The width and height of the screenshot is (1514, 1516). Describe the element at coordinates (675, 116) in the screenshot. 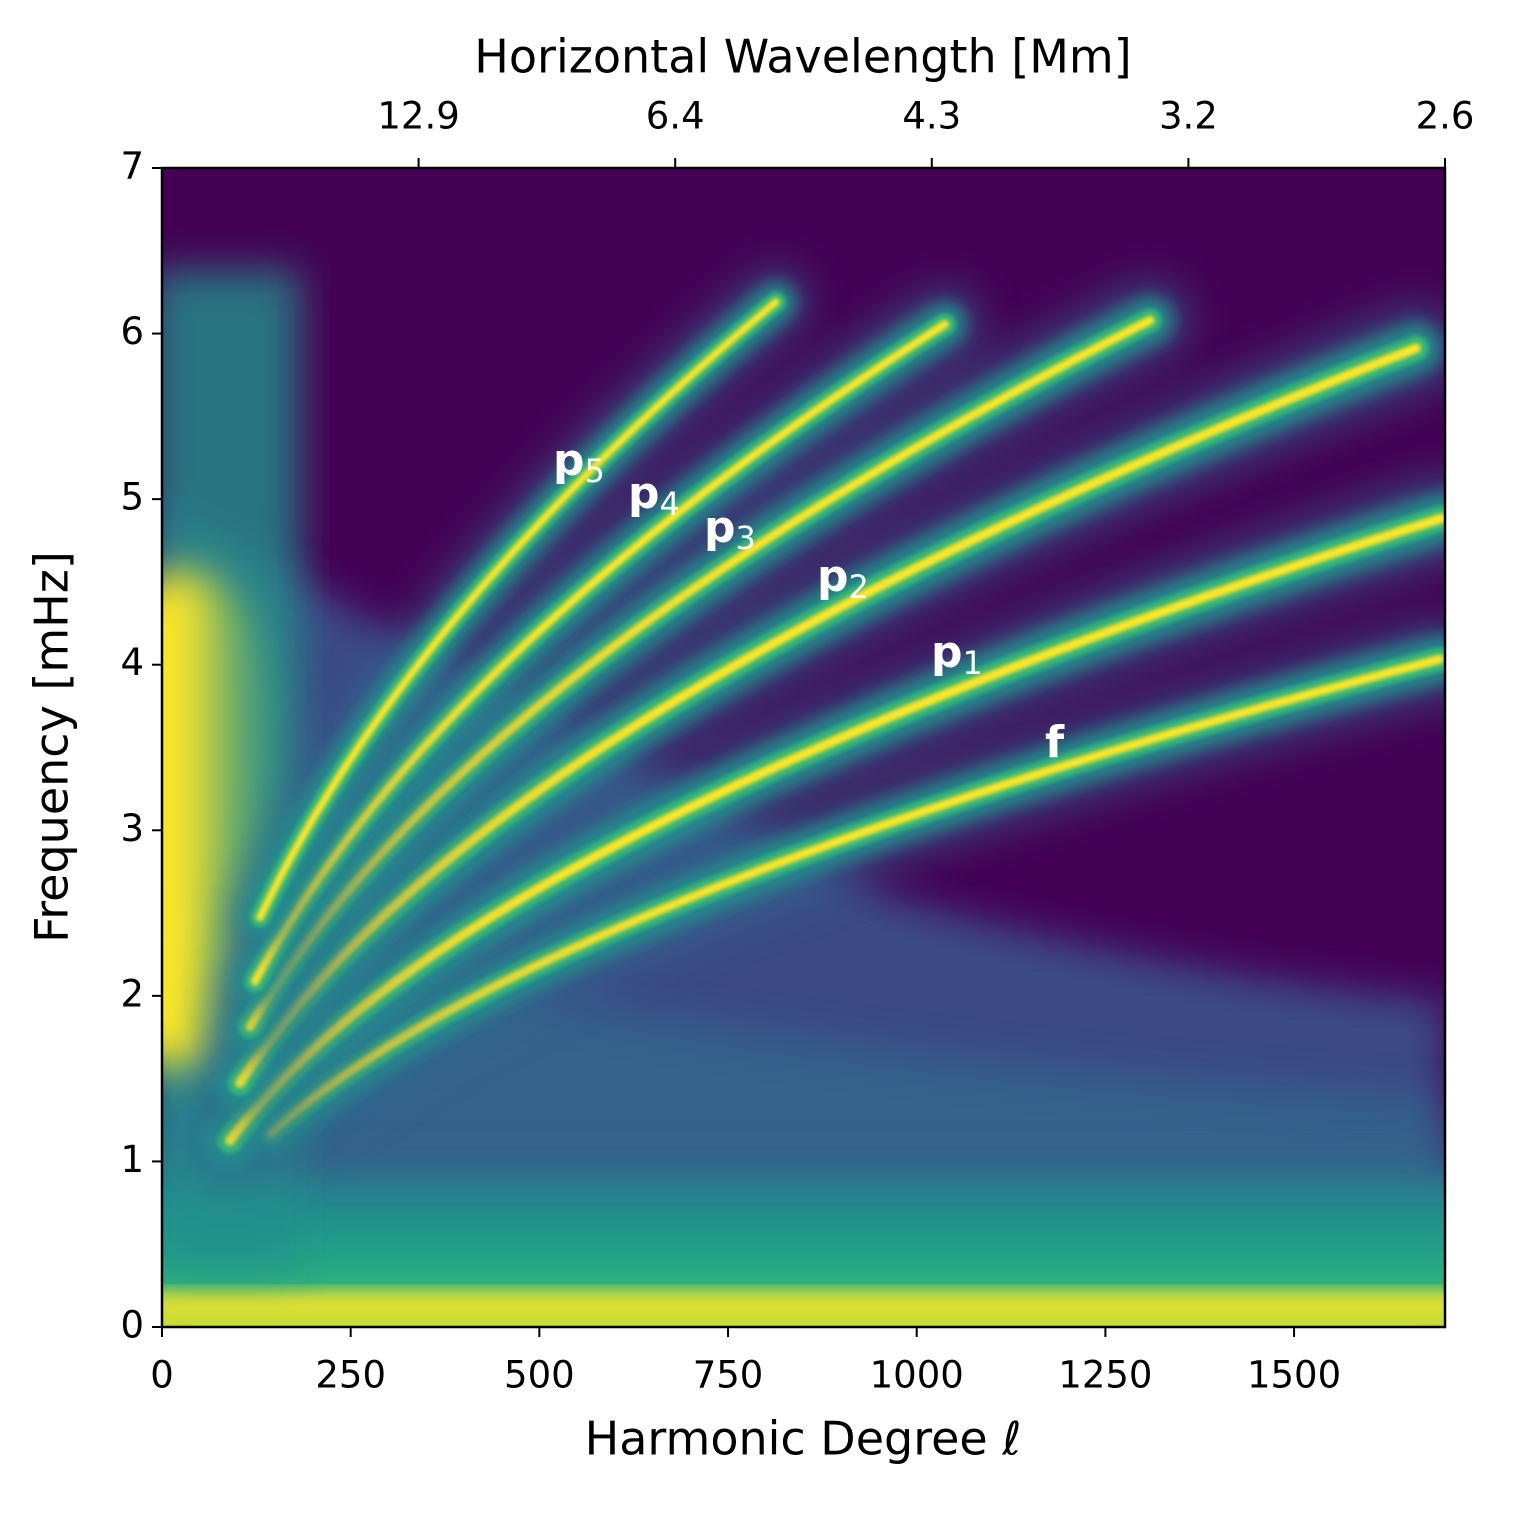

I see `x2-tick-label: 6.4` at that location.